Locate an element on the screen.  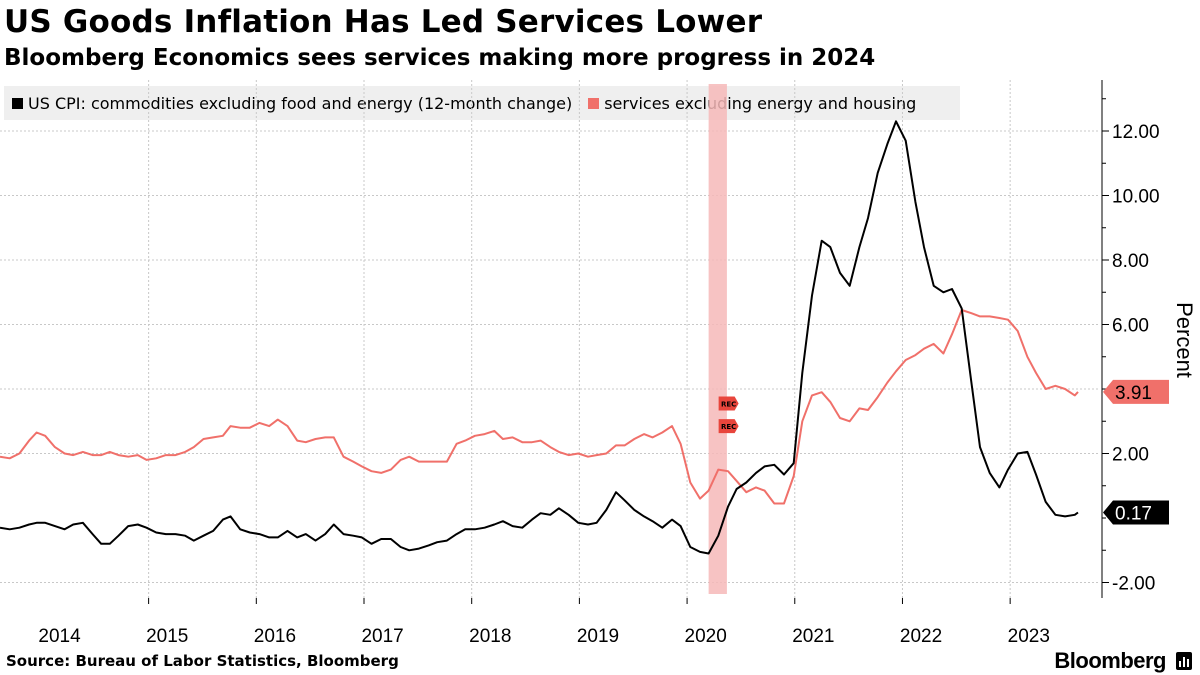
y-tick-label: 10.00 is located at coordinates (1136, 197).